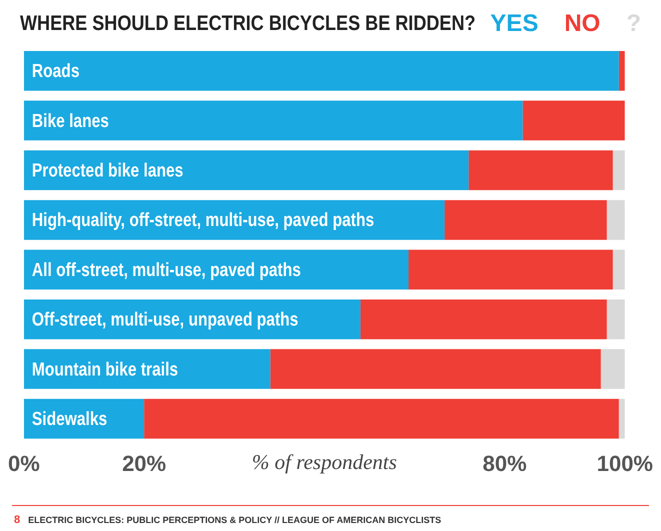  I want to click on series-label: NO, so click(582, 23).